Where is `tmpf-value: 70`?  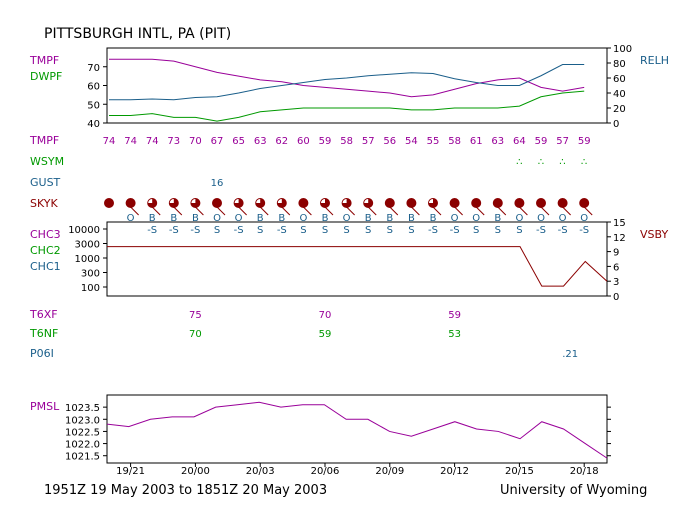
tmpf-value: 70 is located at coordinates (195, 141).